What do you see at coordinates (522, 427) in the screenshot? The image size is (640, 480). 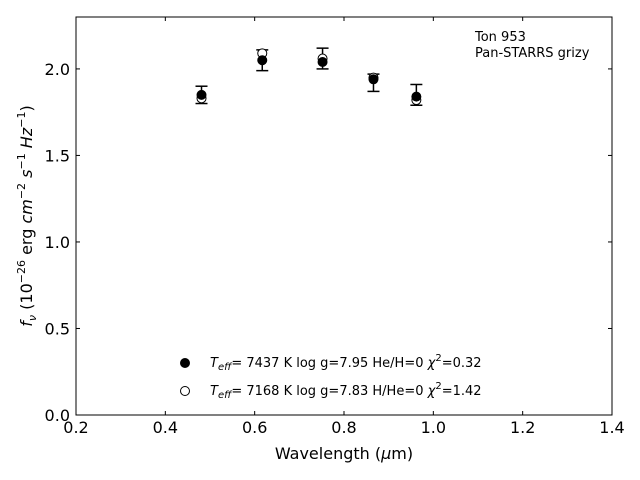 I see `x-tick-label: 1.2` at bounding box center [522, 427].